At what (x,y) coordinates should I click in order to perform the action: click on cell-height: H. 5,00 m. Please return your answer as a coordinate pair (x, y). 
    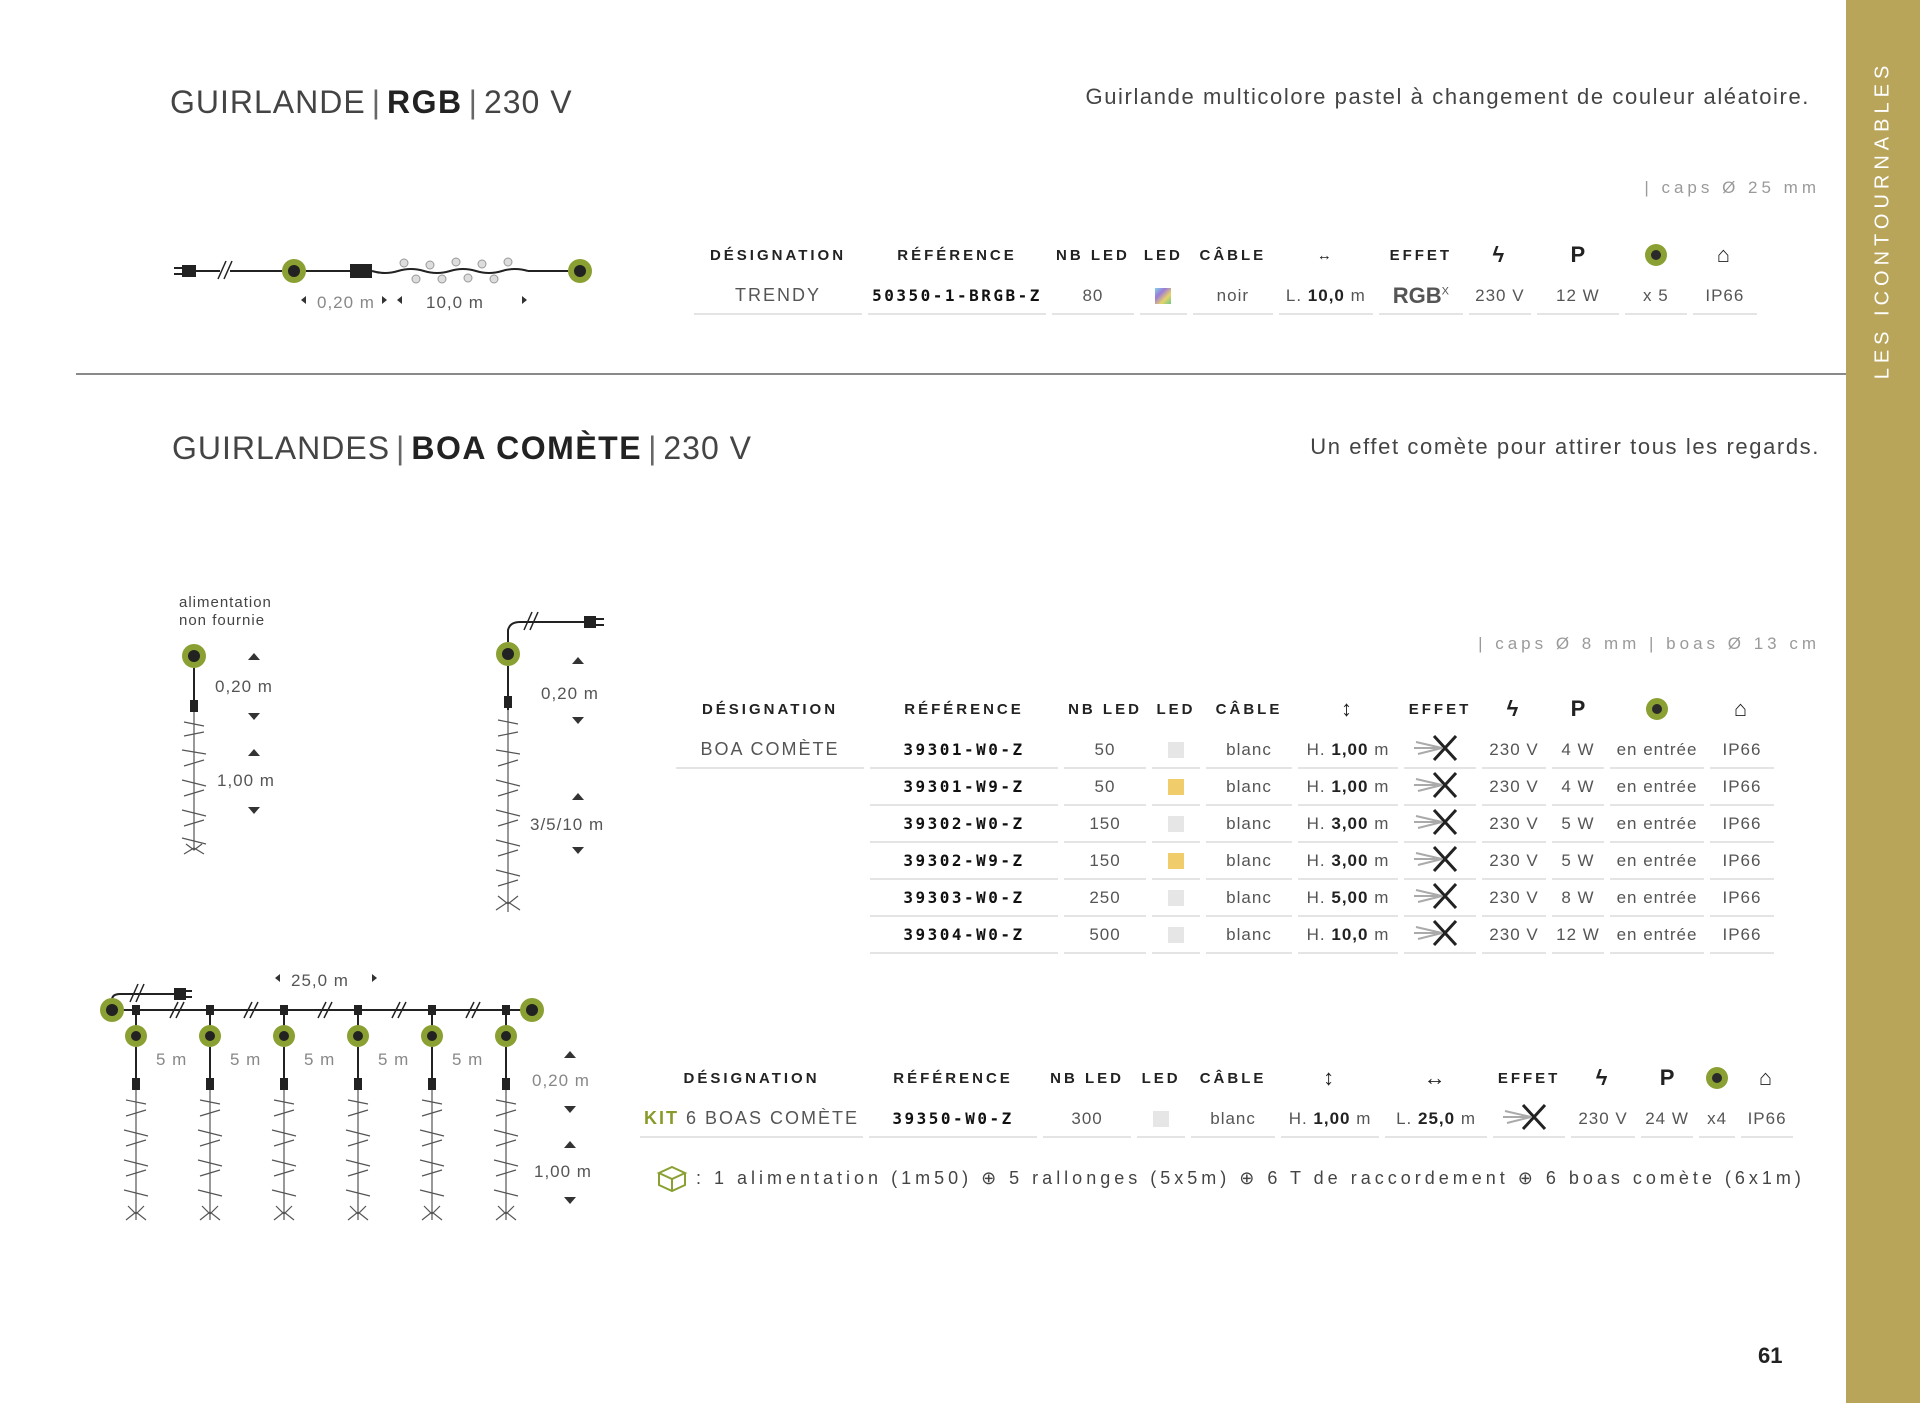
    Looking at the image, I should click on (1348, 898).